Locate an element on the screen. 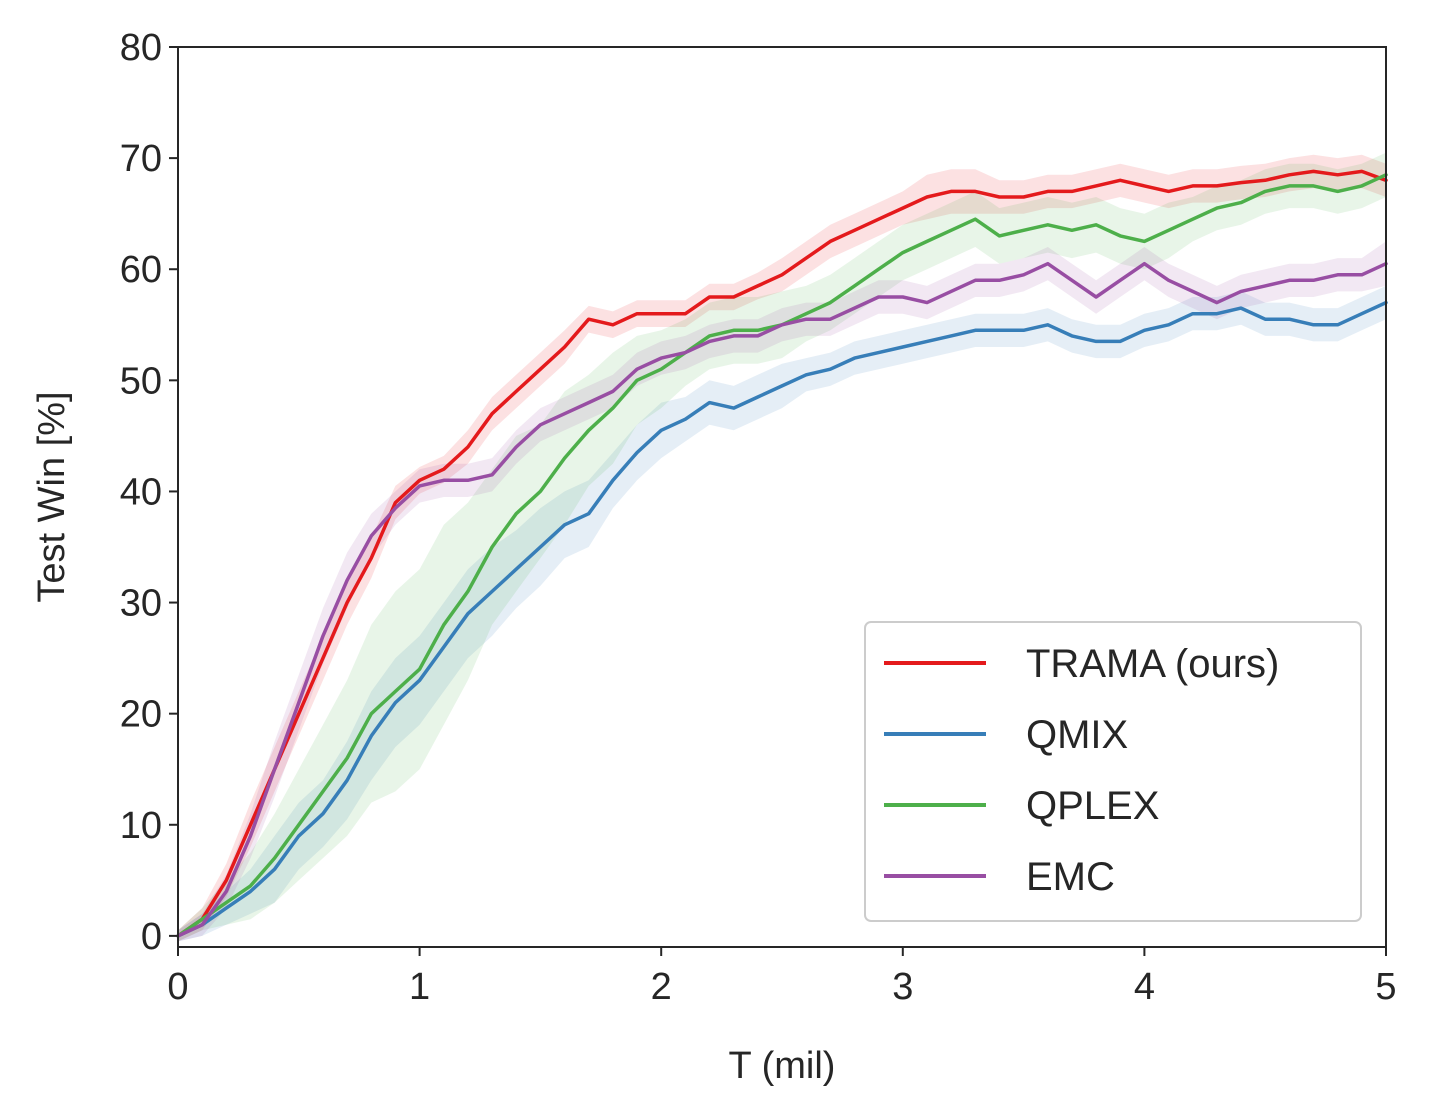 The width and height of the screenshot is (1430, 1118). y-axis-label: Test Win [%] is located at coordinates (52, 496).